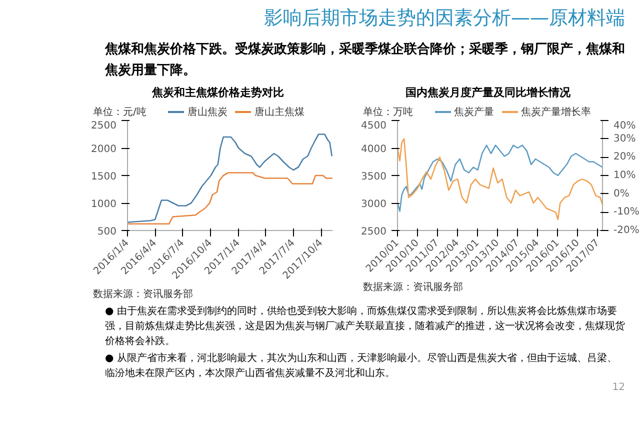  Describe the element at coordinates (218, 93) in the screenshot. I see `chart-title: 焦炭和主焦煤价格走势对比` at that location.